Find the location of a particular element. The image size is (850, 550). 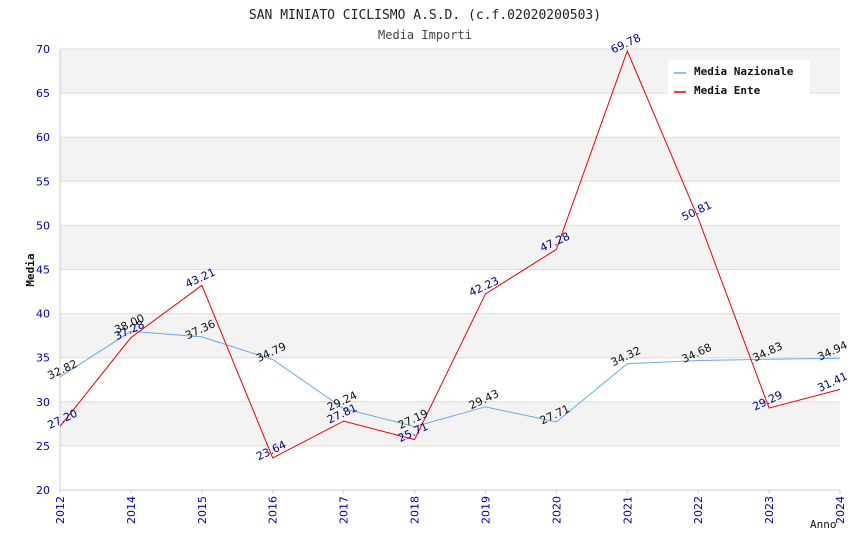

x-tick-label: 2015 is located at coordinates (202, 510).